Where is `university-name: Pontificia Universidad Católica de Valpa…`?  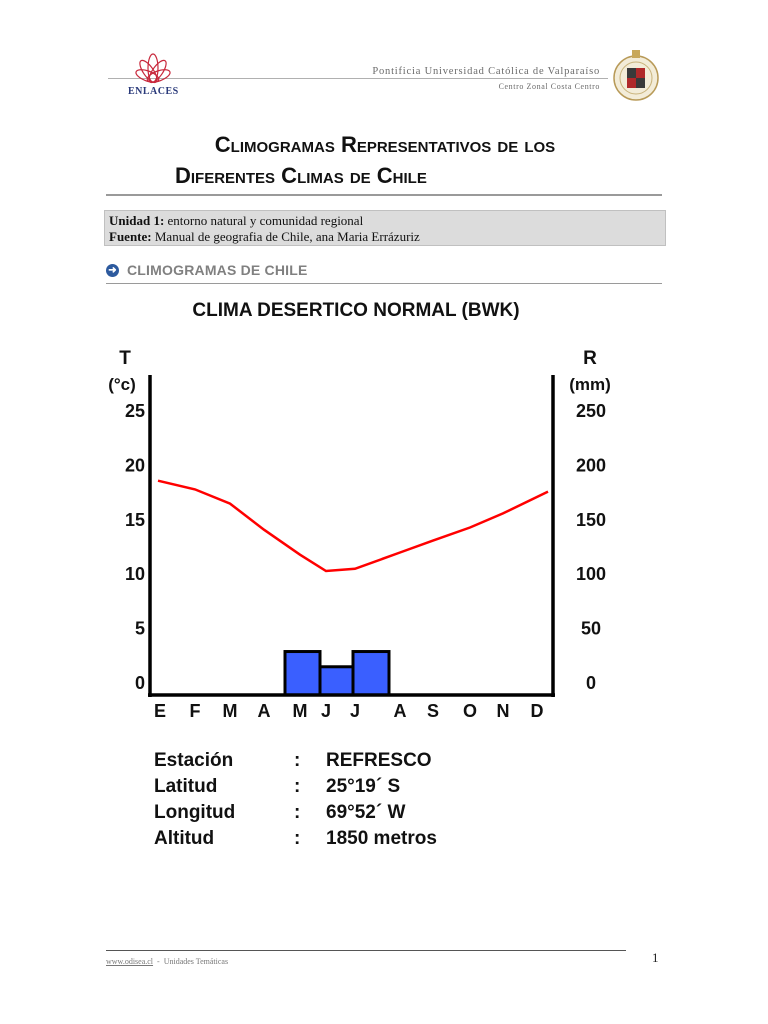 university-name: Pontificia Universidad Católica de Valpa… is located at coordinates (486, 71).